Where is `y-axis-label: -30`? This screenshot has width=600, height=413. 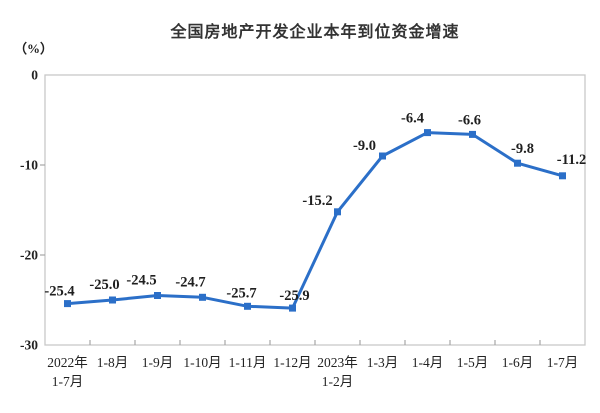
y-axis-label: -30 is located at coordinates (29, 345).